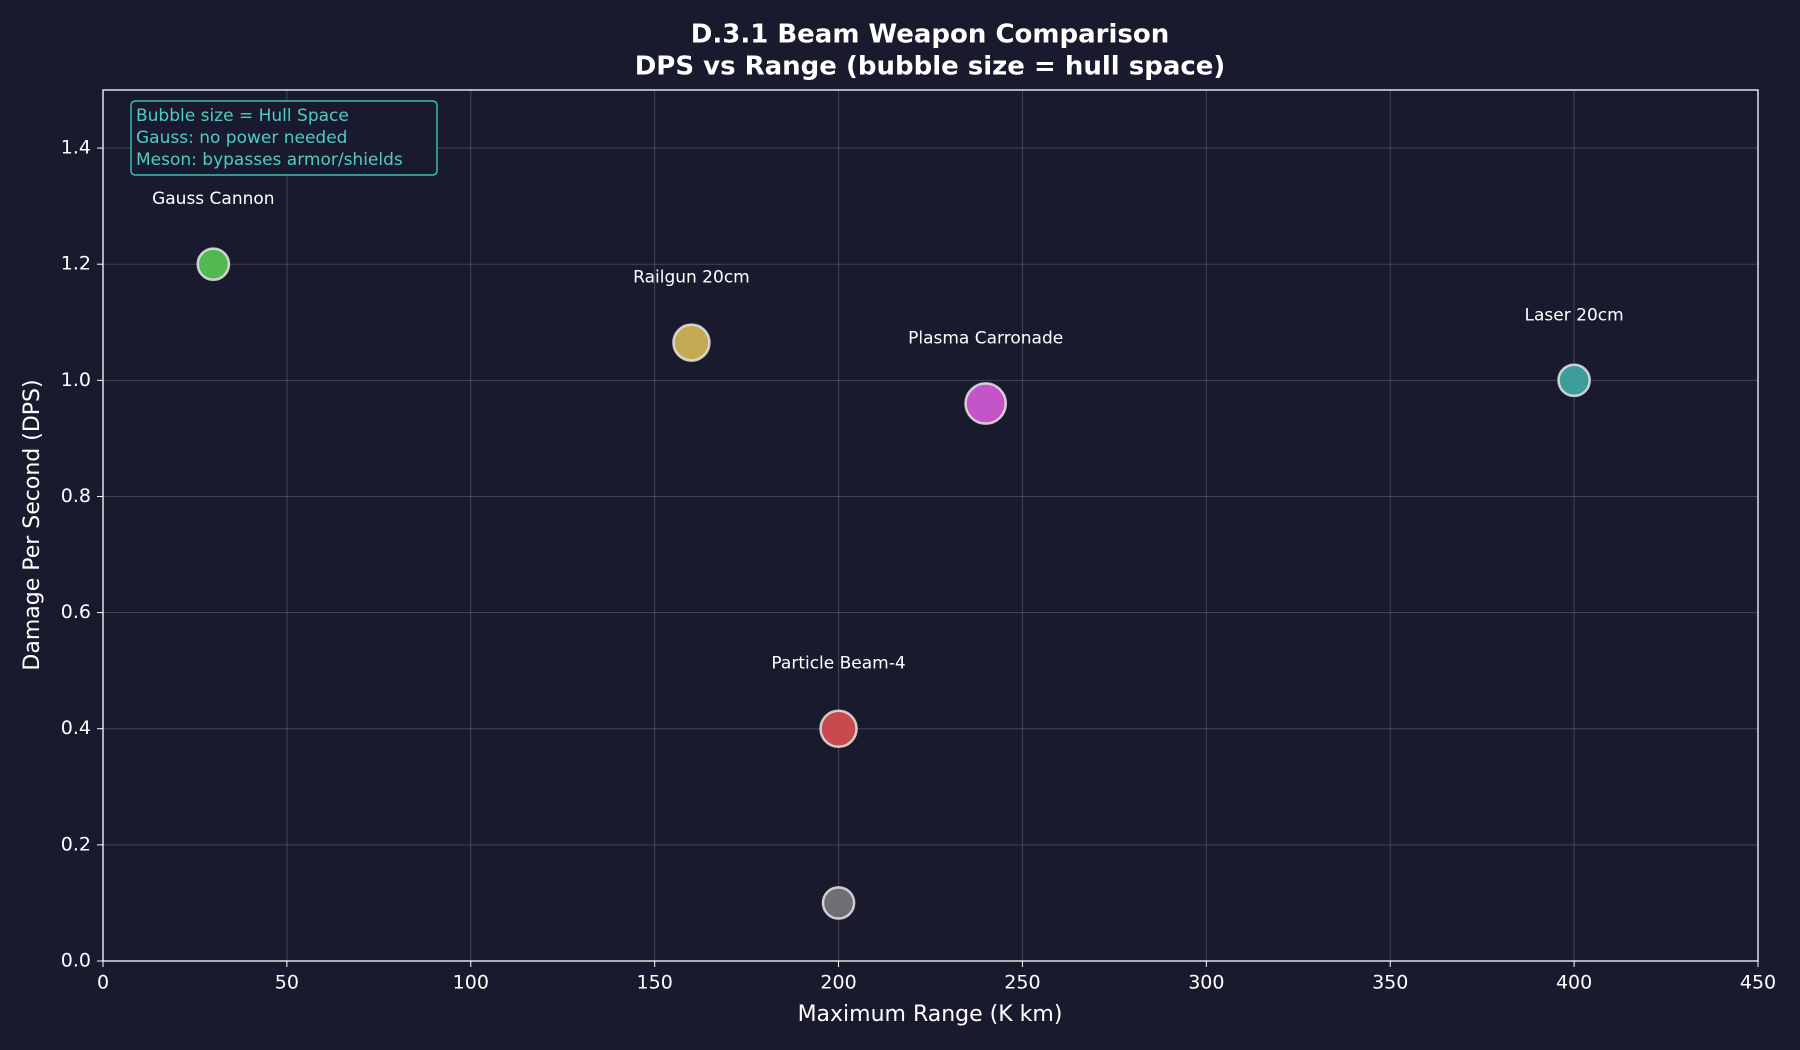 The image size is (1800, 1050). I want to click on x-tick-label: 0, so click(103, 983).